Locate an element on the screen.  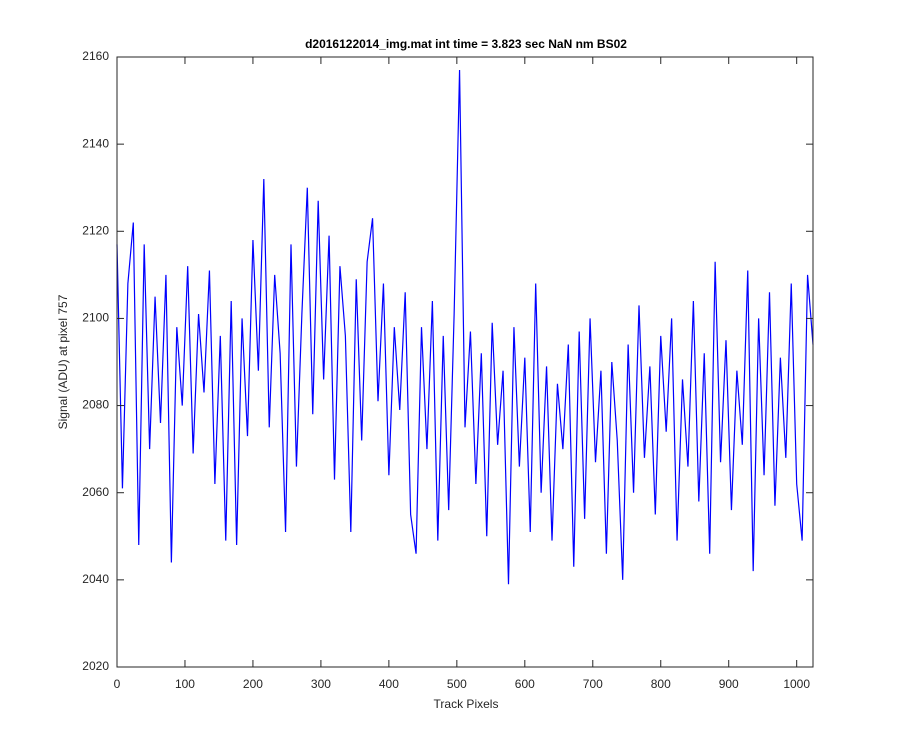
x-tick-label: 800 is located at coordinates (661, 684).